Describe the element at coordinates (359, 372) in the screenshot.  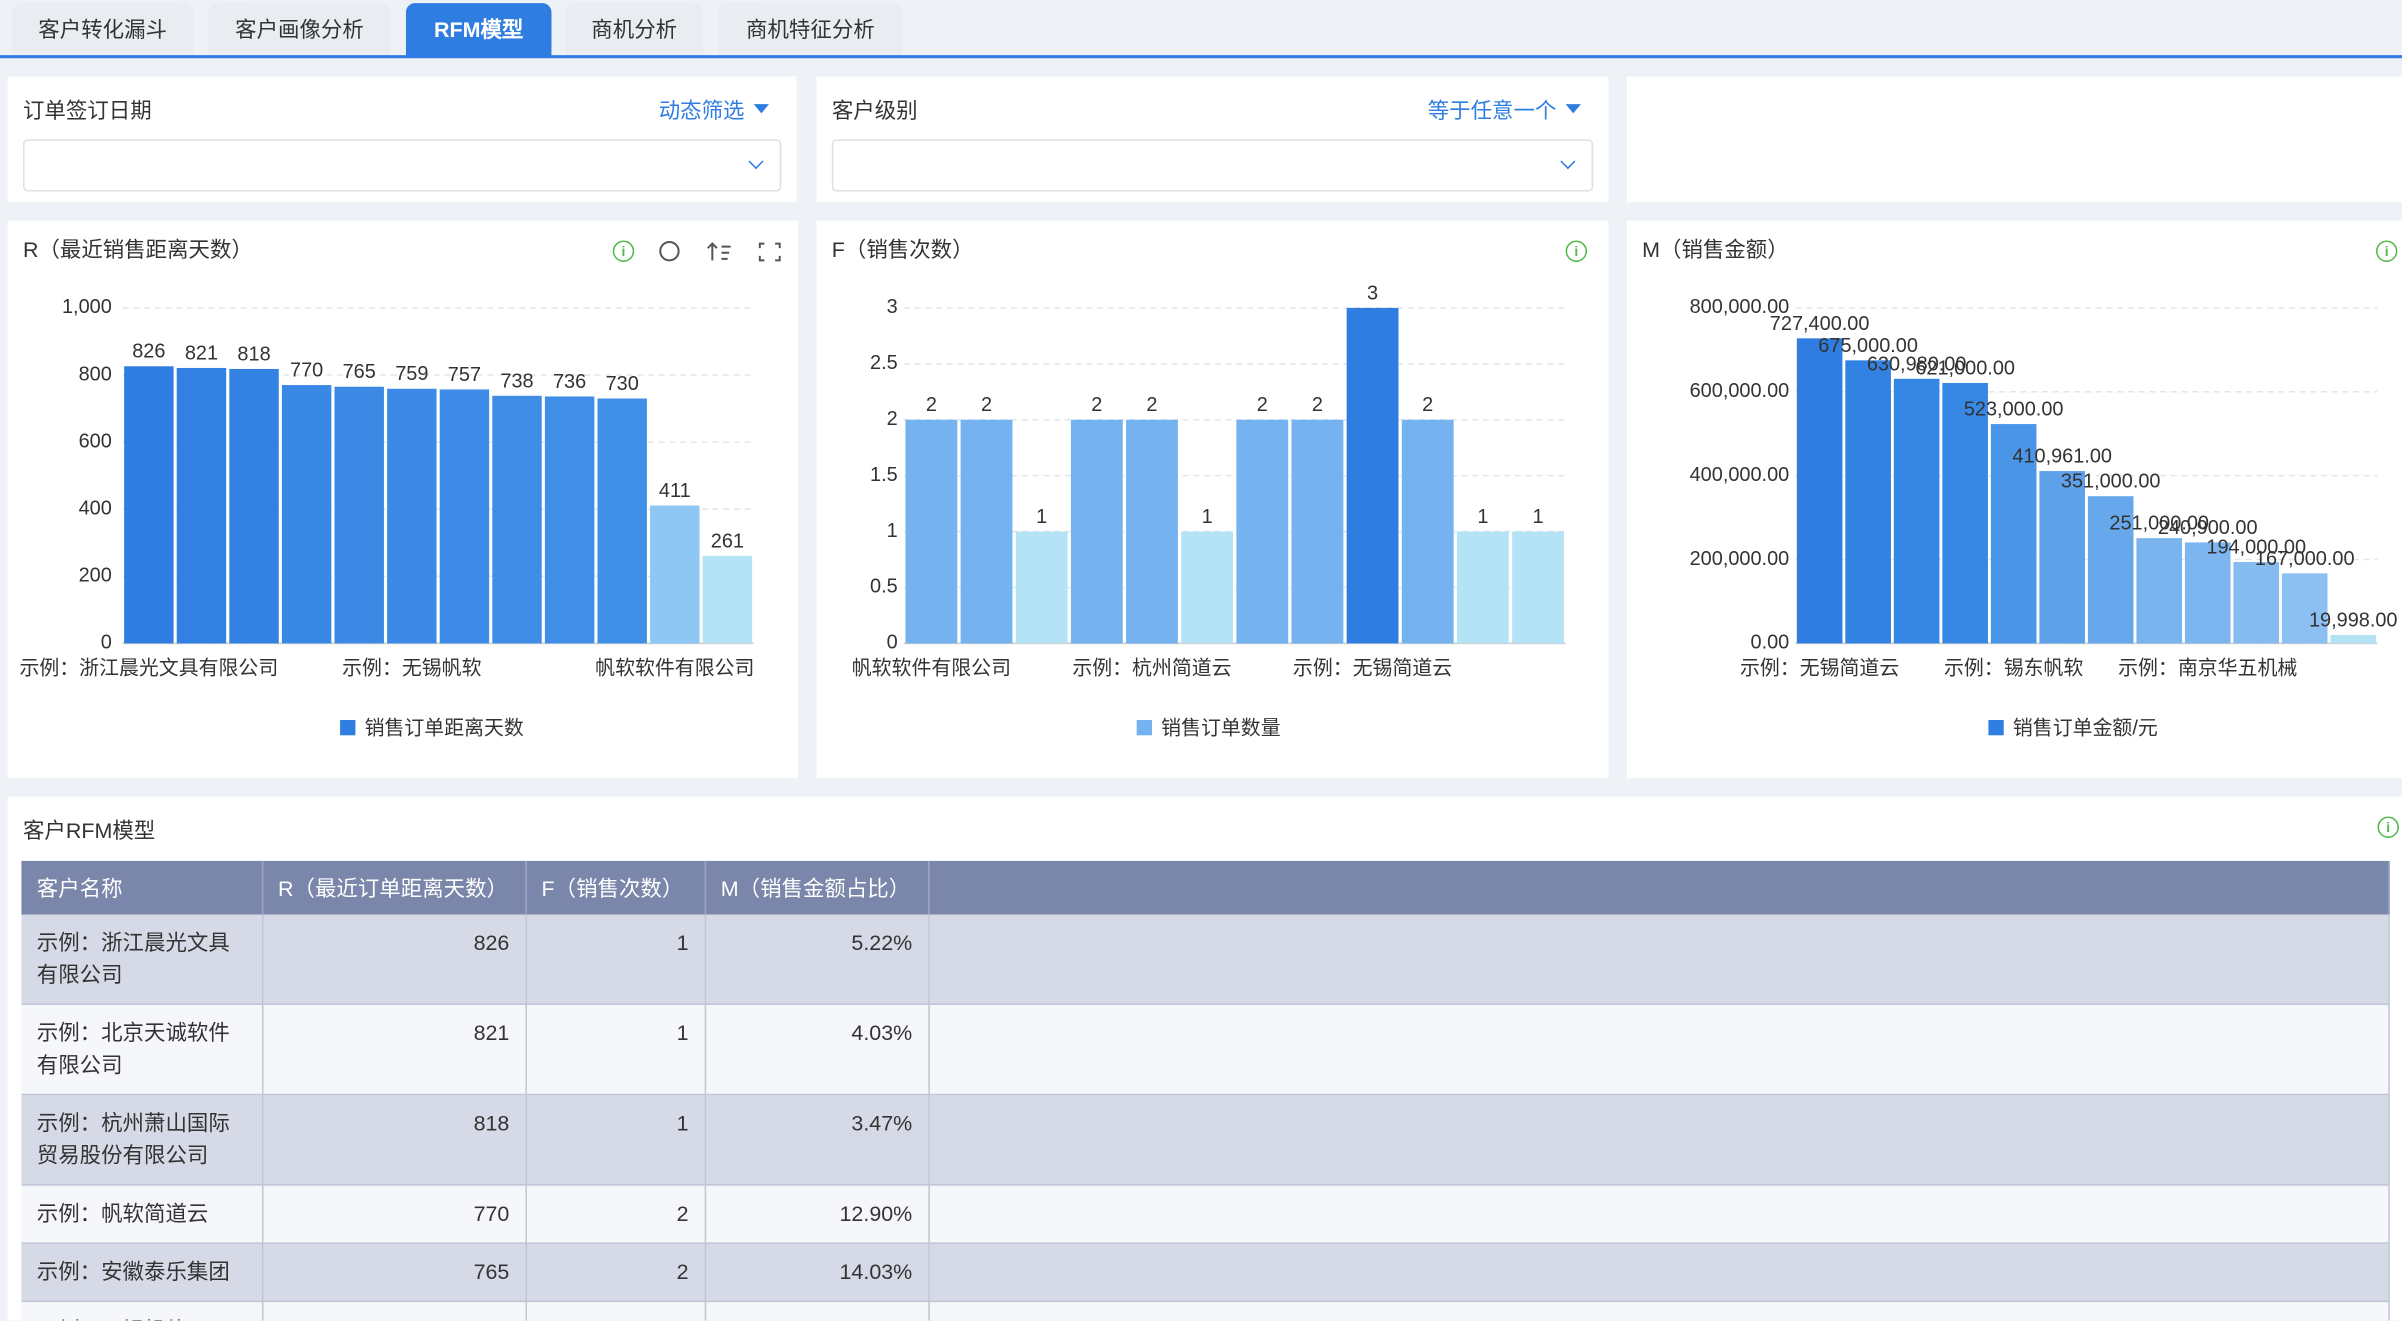
I see `data-label: 765` at that location.